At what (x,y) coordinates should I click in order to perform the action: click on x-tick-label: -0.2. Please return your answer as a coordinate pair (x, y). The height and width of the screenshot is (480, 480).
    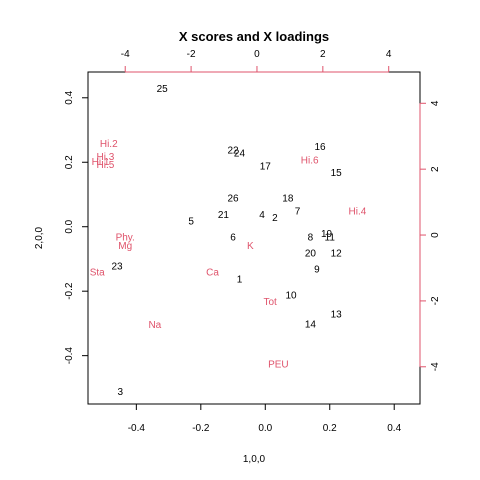
    Looking at the image, I should click on (201, 428).